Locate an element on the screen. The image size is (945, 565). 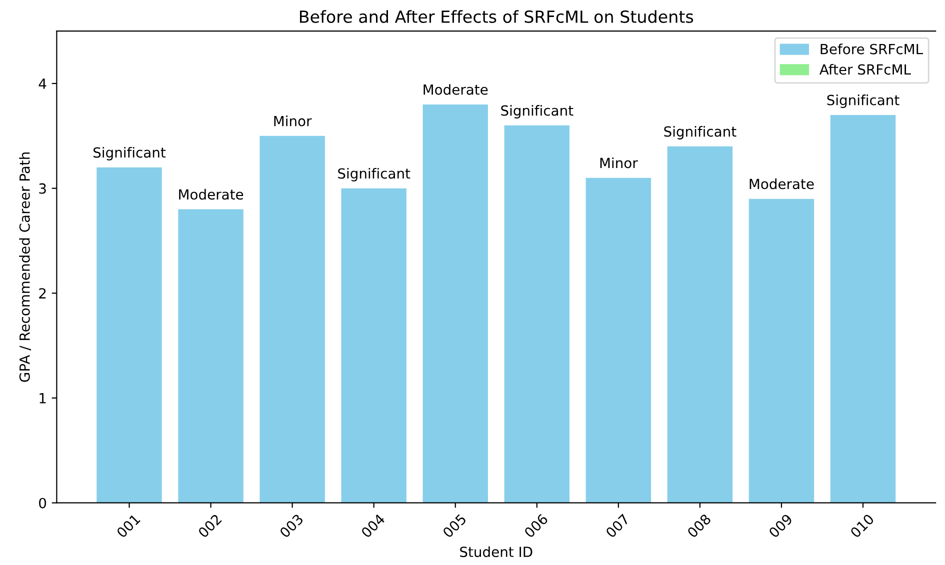
y-tick-label: 2 is located at coordinates (42, 293).